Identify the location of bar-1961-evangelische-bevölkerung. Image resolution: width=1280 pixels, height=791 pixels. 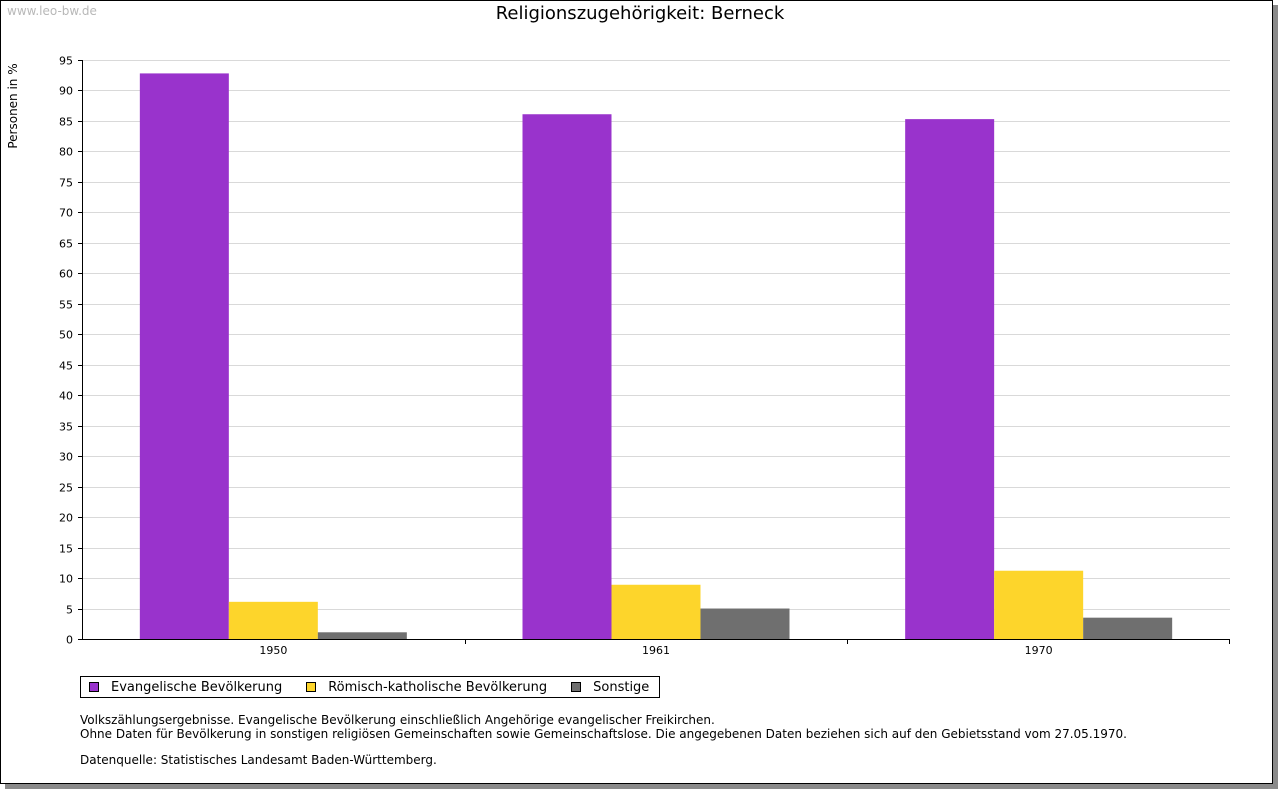
(567, 376).